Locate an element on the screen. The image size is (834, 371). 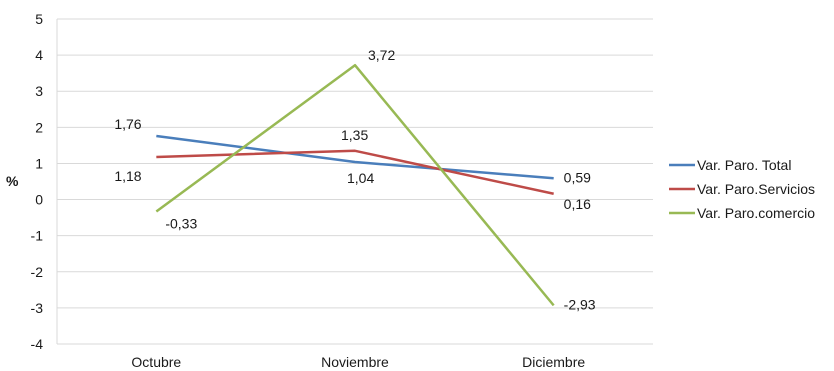
x-tick-label: Octubre is located at coordinates (156, 362).